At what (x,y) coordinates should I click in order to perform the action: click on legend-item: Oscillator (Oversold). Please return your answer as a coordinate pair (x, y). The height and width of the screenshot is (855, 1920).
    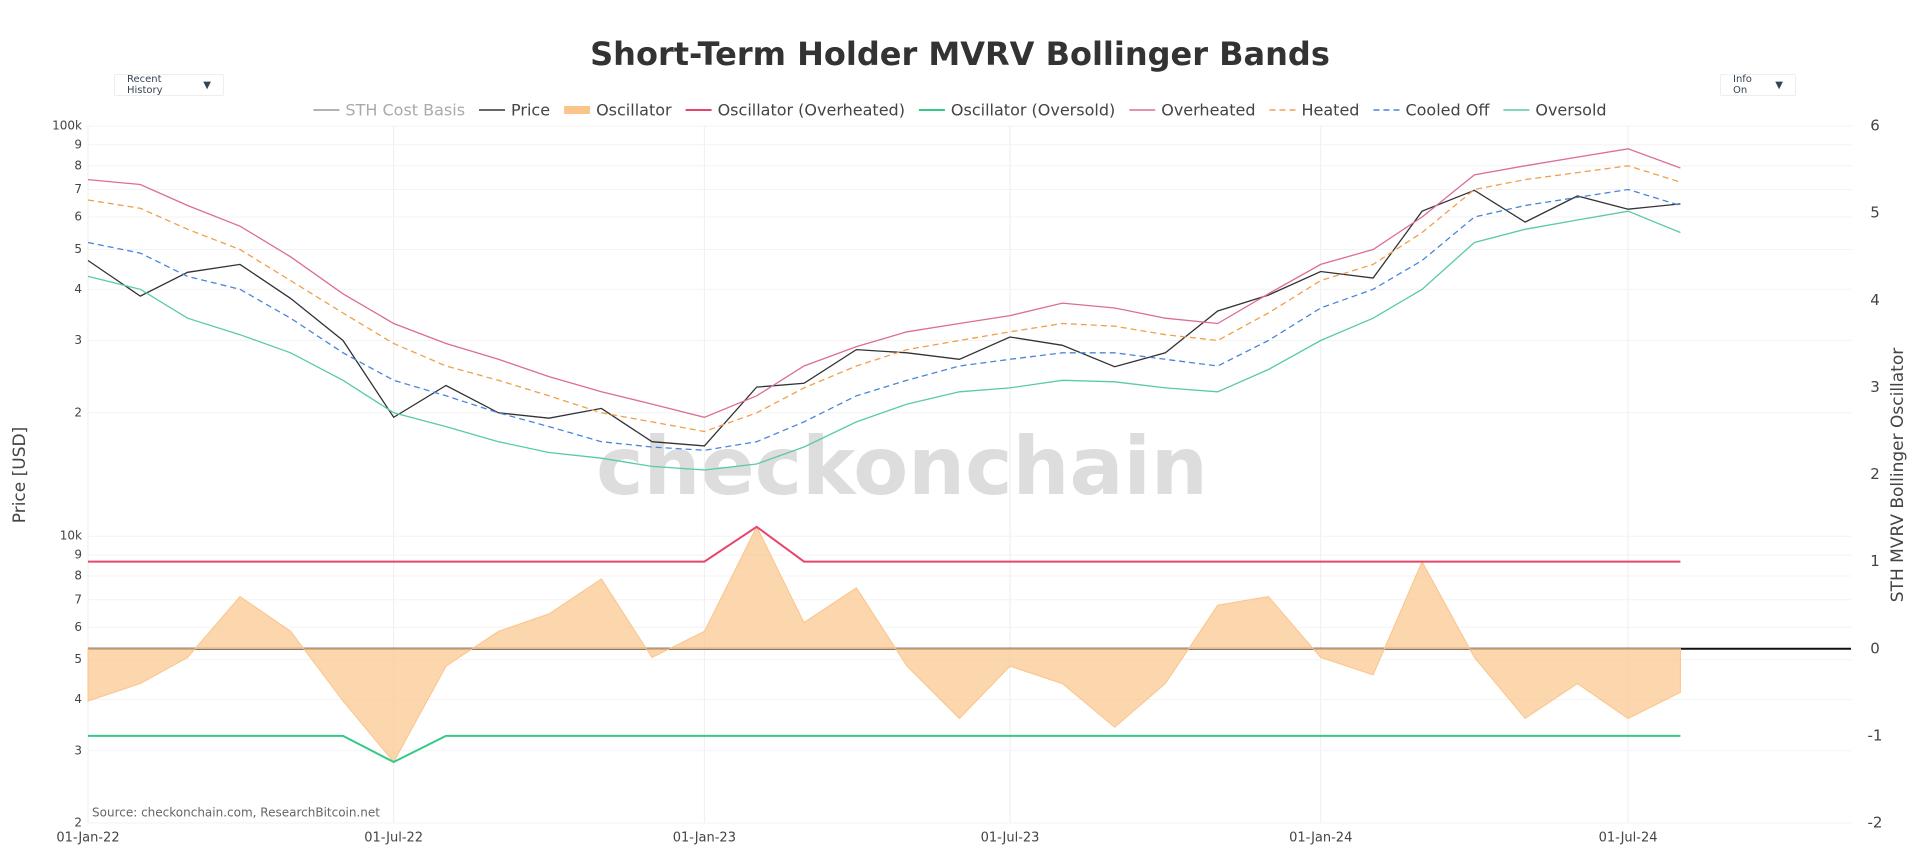
    Looking at the image, I should click on (1016, 110).